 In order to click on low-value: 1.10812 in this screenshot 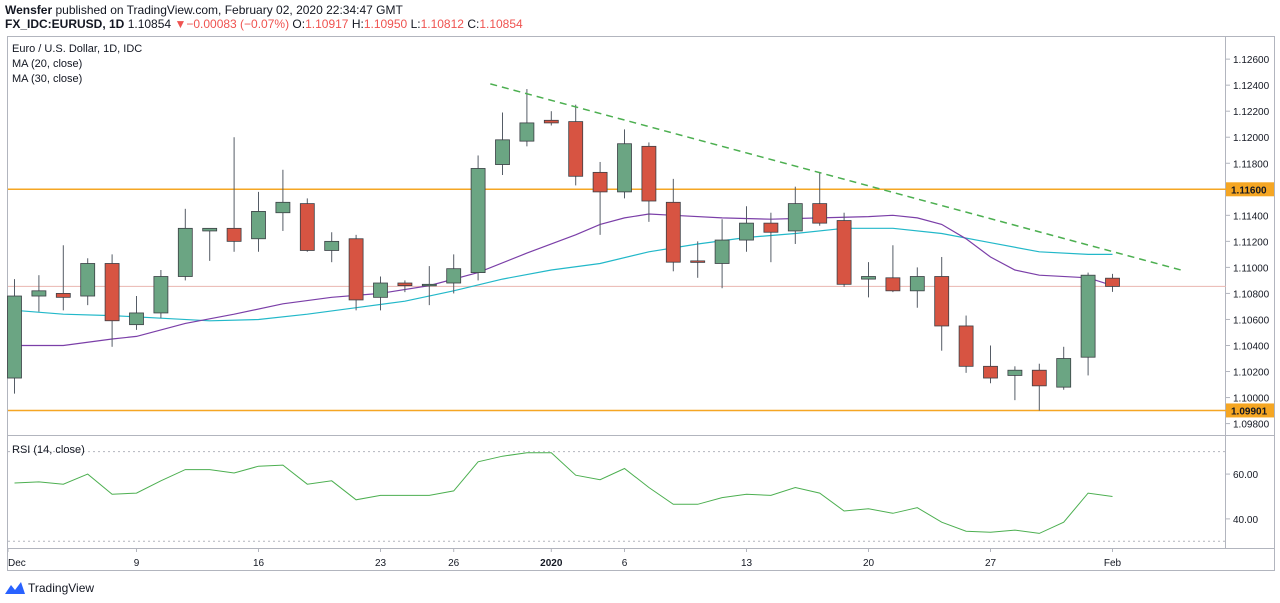, I will do `click(442, 24)`.